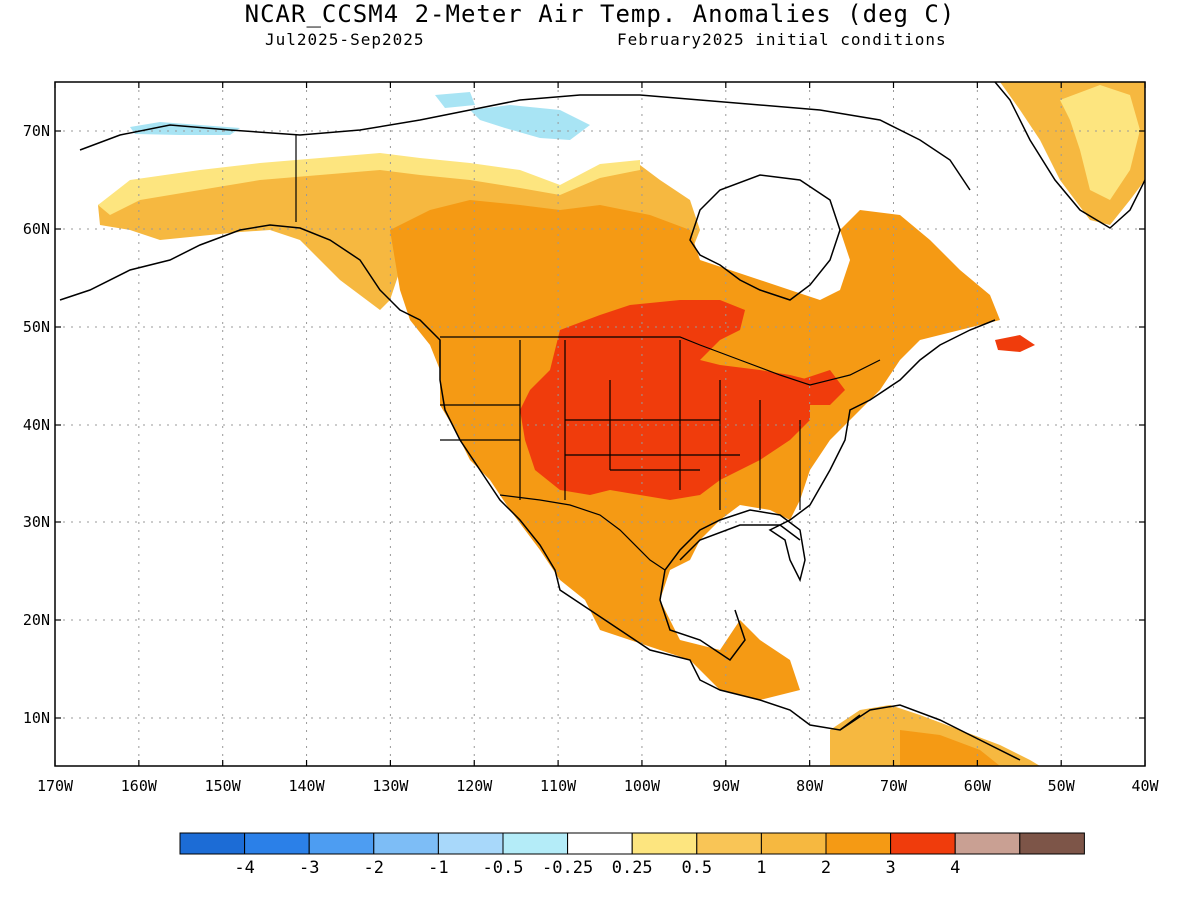  Describe the element at coordinates (36, 327) in the screenshot. I see `lat-label: 50N` at that location.